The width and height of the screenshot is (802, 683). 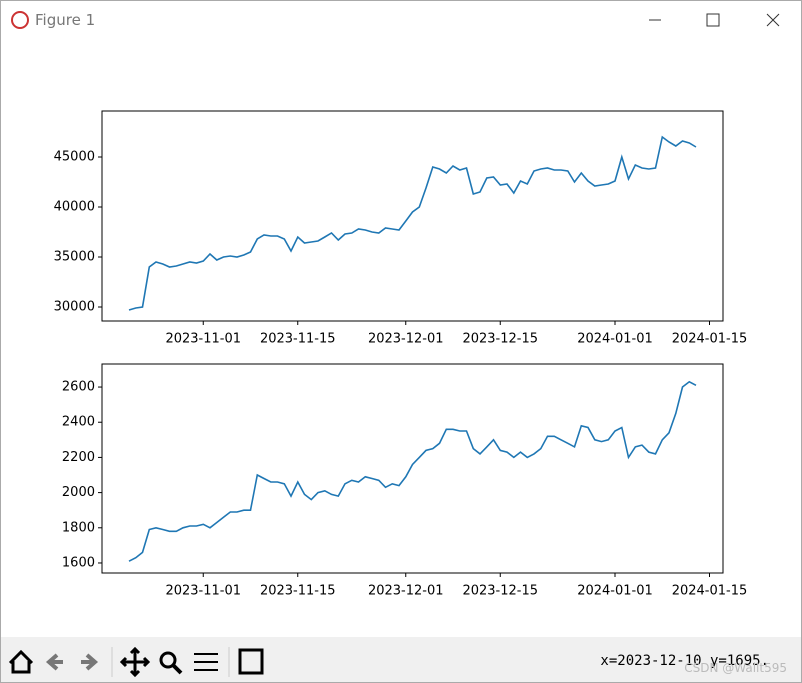 What do you see at coordinates (206, 662) in the screenshot?
I see `configure-button` at bounding box center [206, 662].